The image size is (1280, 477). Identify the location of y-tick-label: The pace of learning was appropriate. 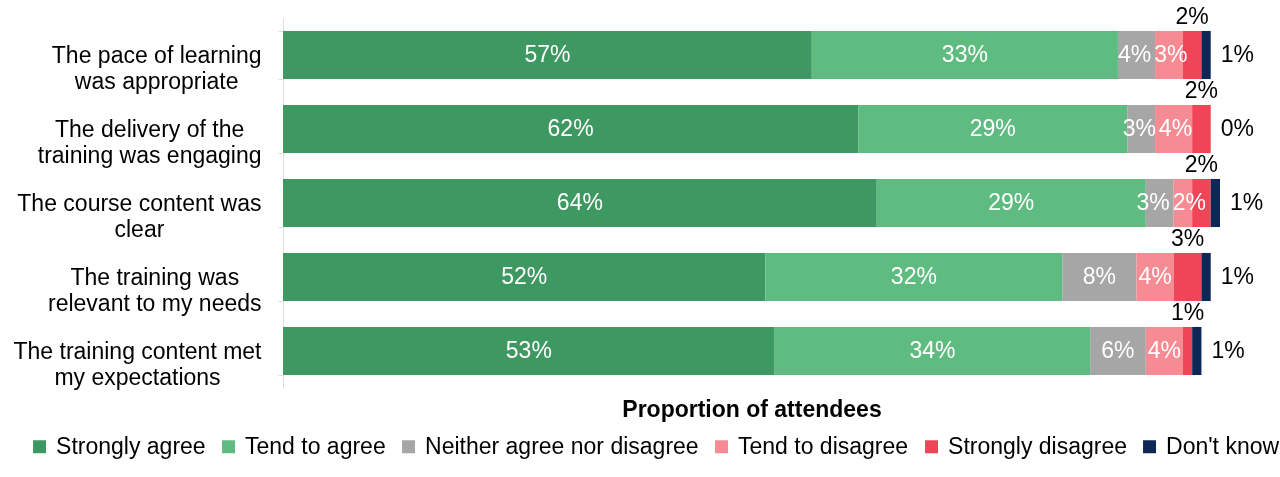
(156, 67).